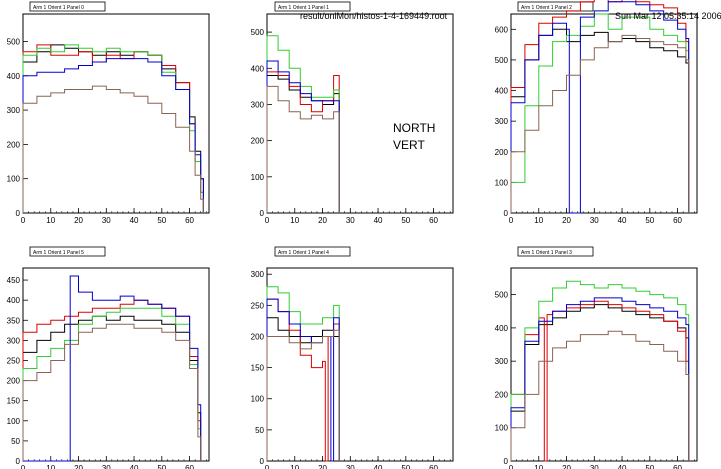 The image size is (721, 469). I want to click on y-tick-label: 600, so click(502, 29).